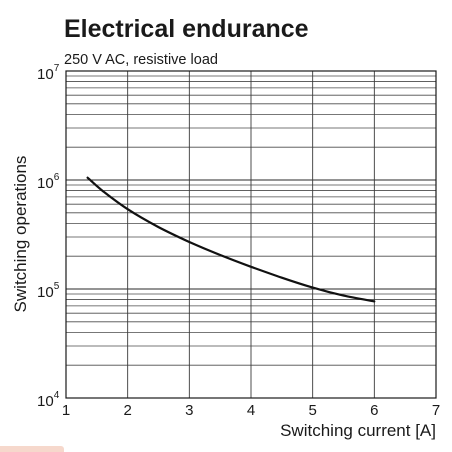  I want to click on x-tick-label: 5, so click(312, 410).